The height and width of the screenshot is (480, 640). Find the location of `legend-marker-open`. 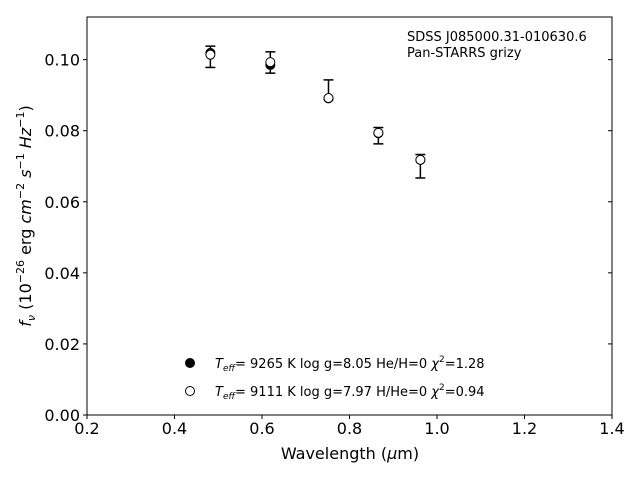

legend-marker-open is located at coordinates (190, 391).